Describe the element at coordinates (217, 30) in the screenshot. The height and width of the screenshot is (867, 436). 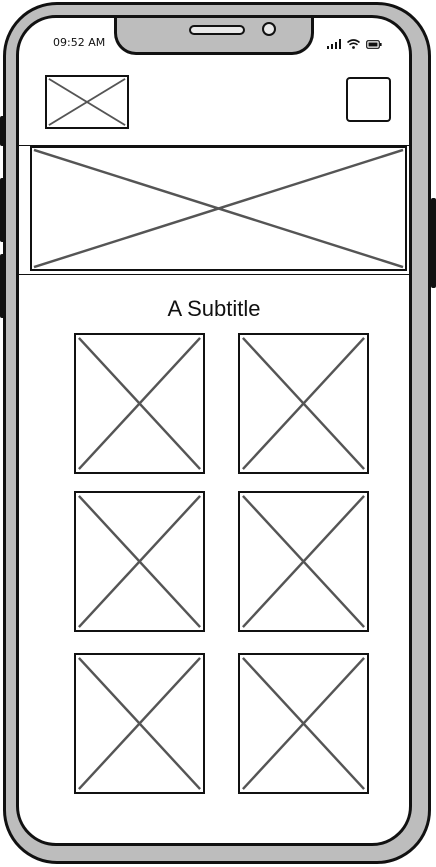
I see `speaker-grille` at that location.